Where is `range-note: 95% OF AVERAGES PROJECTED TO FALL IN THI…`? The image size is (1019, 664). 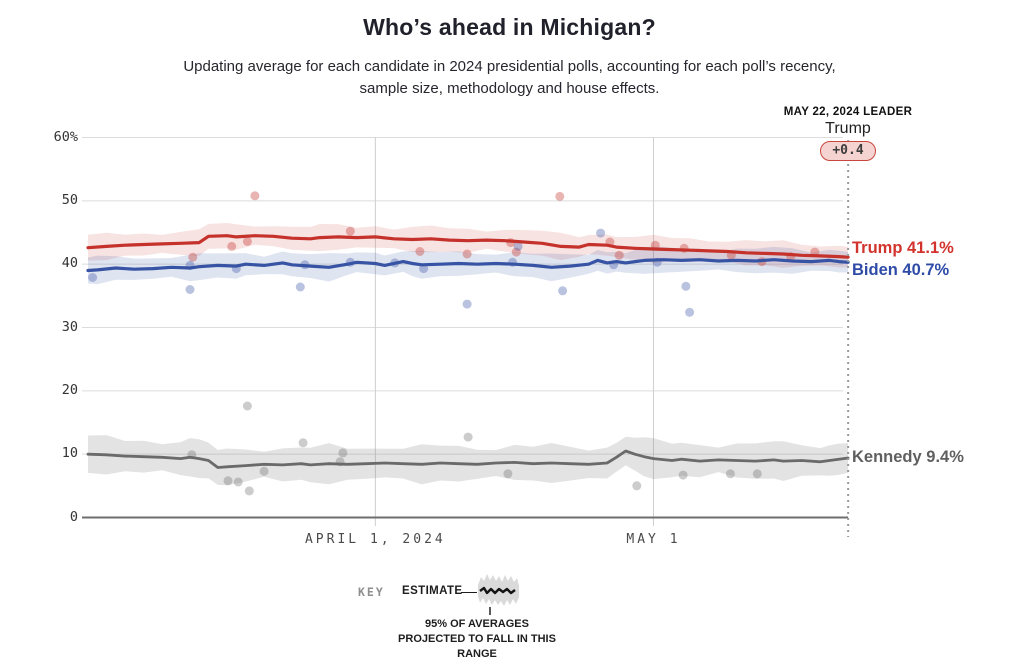
range-note: 95% OF AVERAGES PROJECTED TO FALL IN THI… is located at coordinates (477, 639).